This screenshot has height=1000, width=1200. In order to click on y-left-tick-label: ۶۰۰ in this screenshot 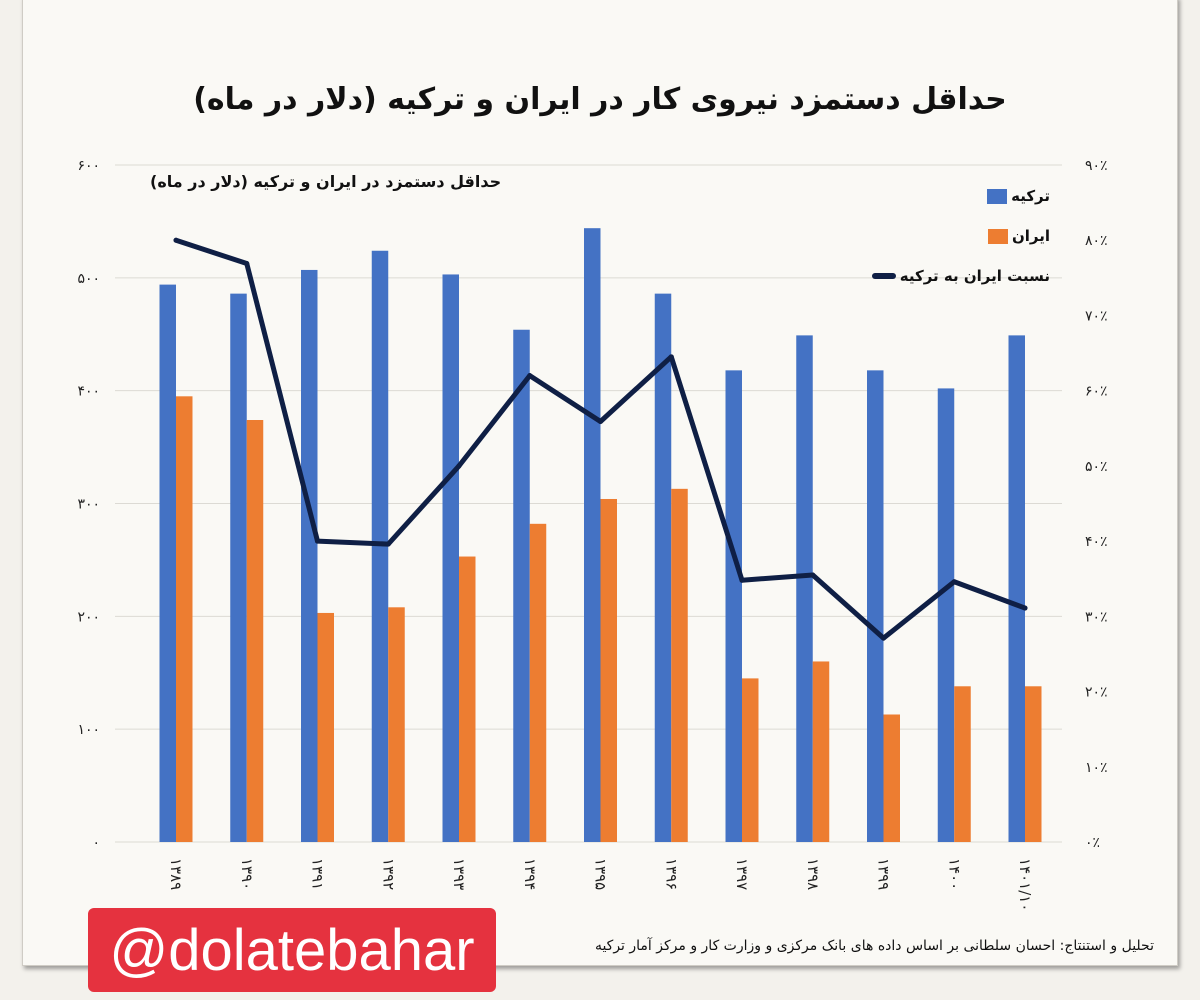, I will do `click(88, 166)`.